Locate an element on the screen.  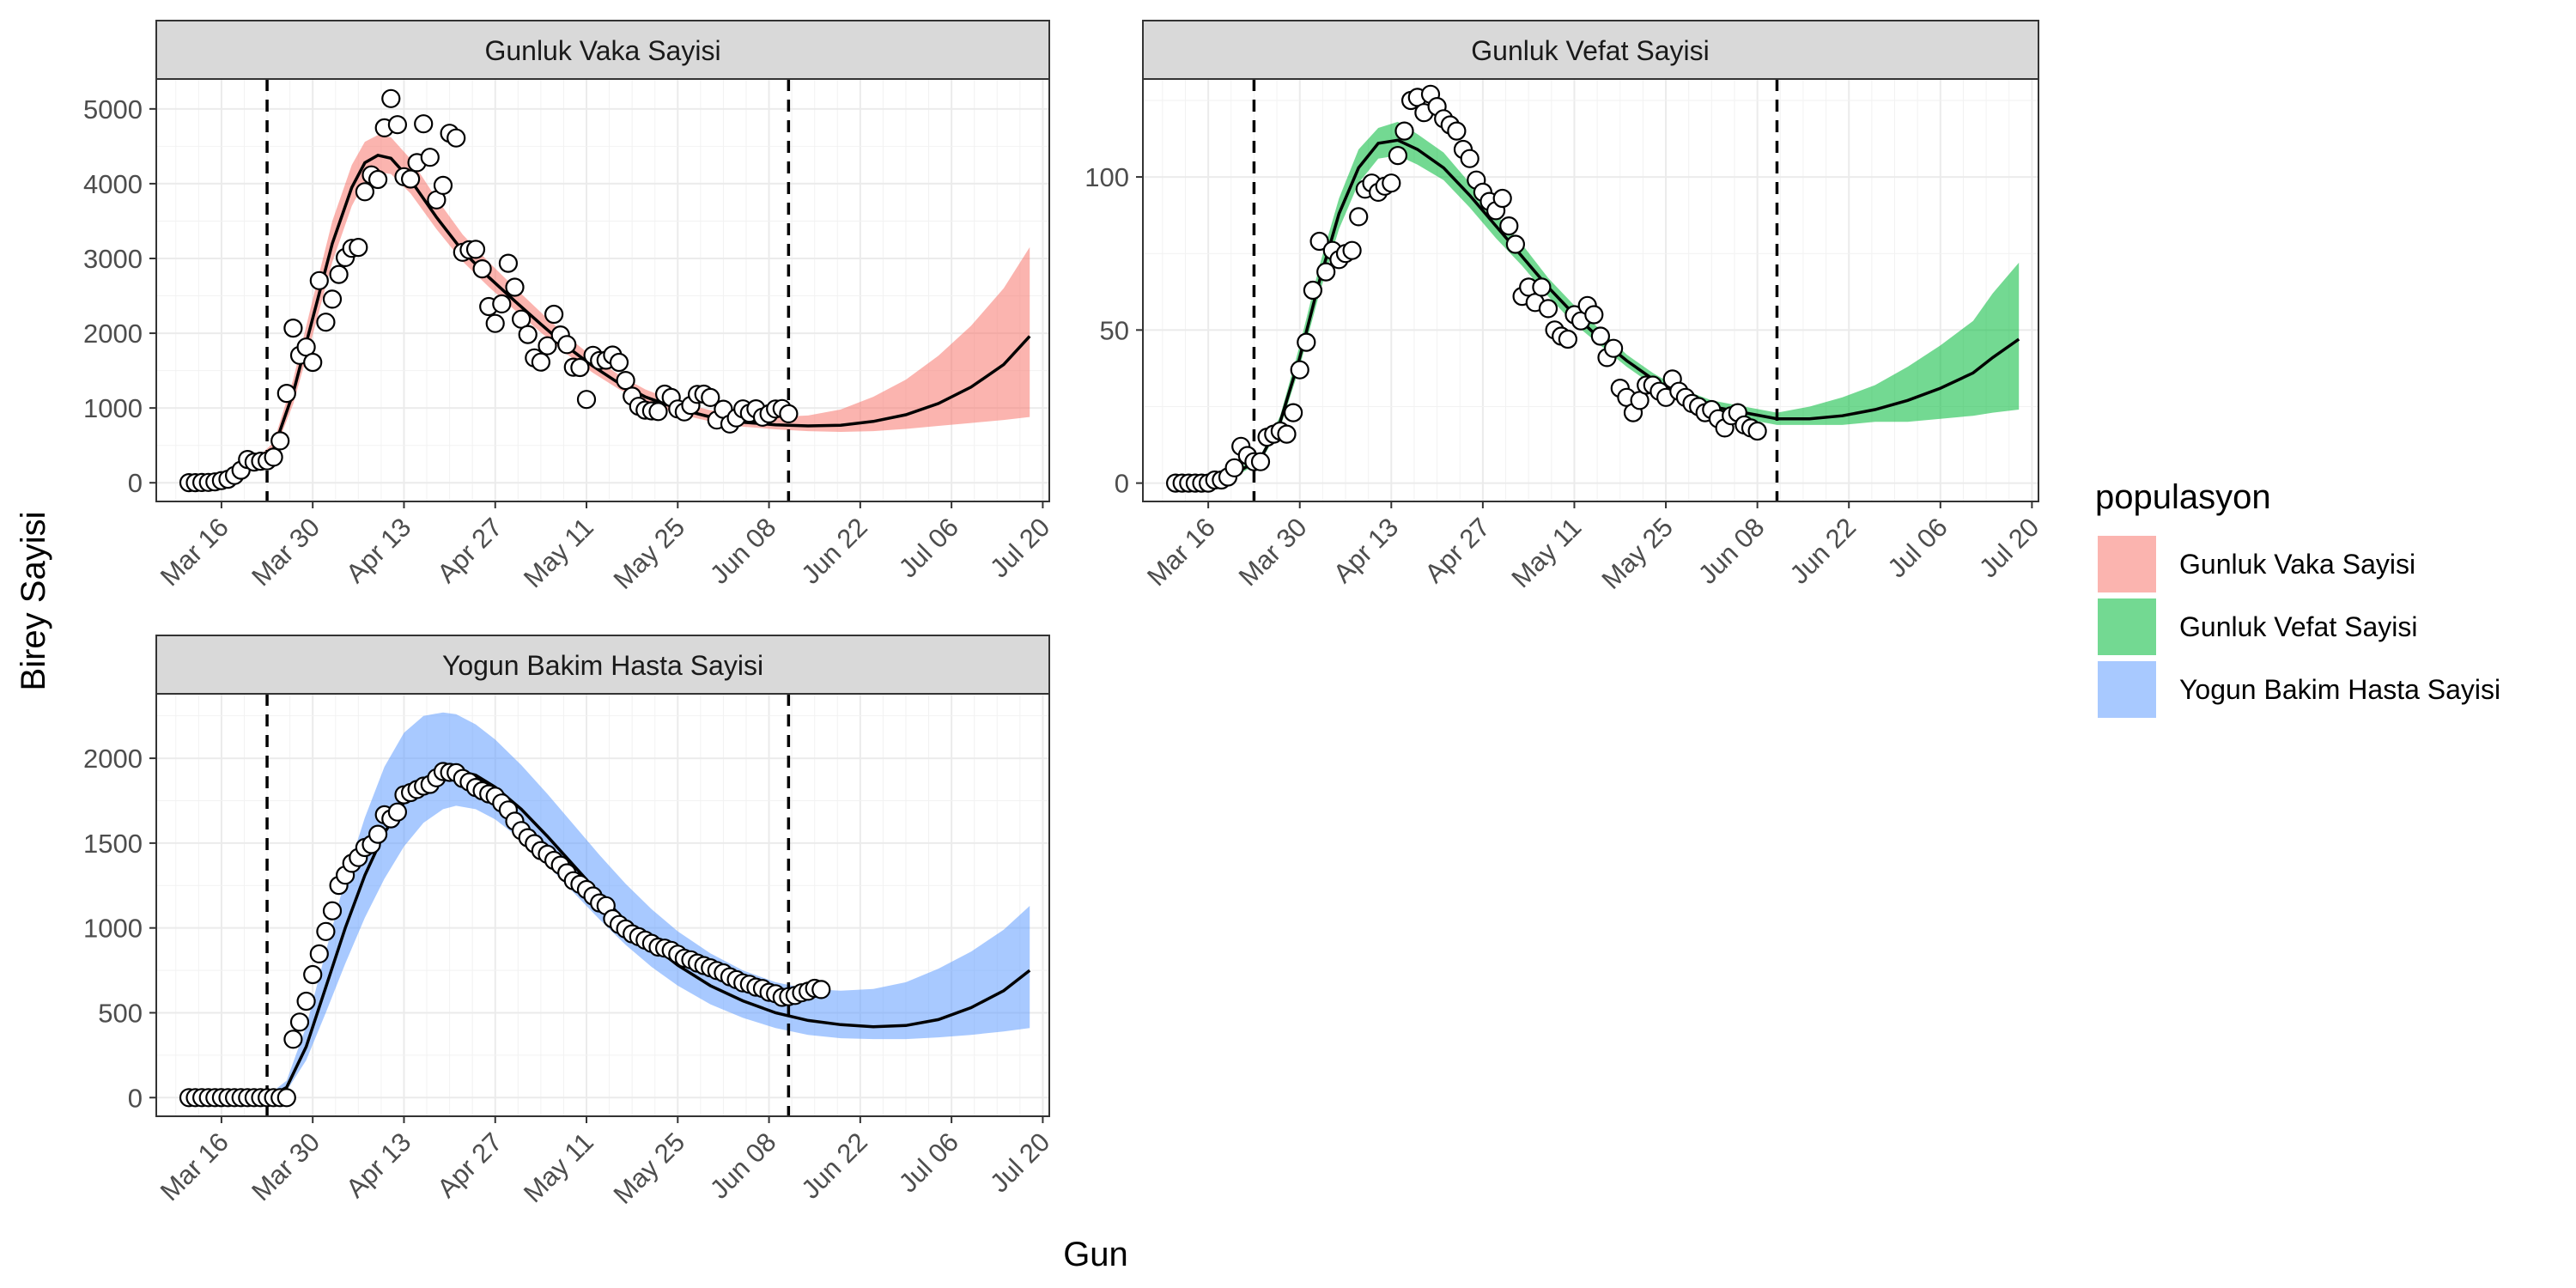
panel-title: Yogun Bakim Hasta Sayisi is located at coordinates (602, 665).